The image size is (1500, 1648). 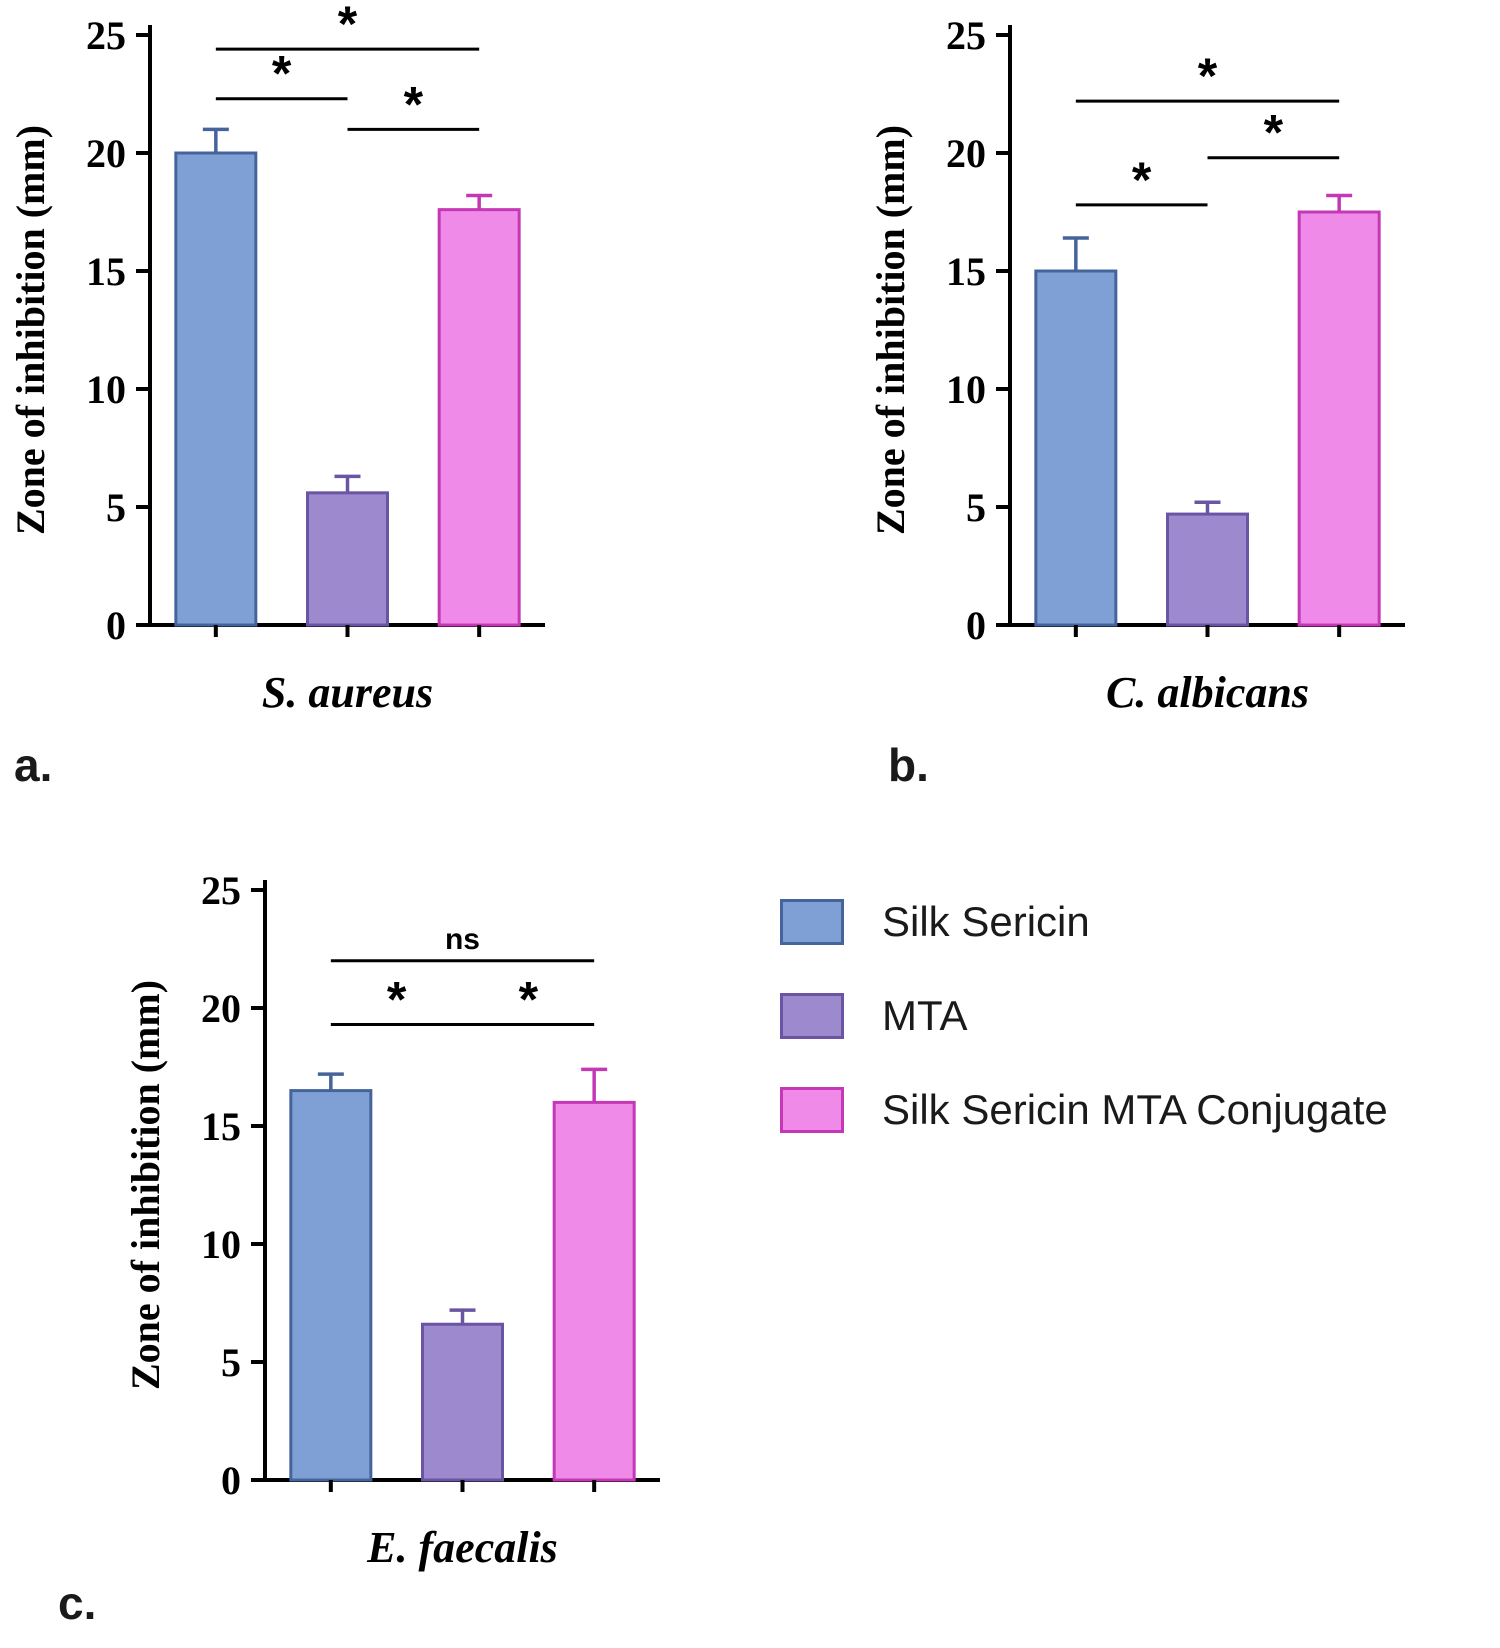 What do you see at coordinates (1135, 1109) in the screenshot?
I see `legend-label-conjugate: Silk Sericin MTA Conjugate` at bounding box center [1135, 1109].